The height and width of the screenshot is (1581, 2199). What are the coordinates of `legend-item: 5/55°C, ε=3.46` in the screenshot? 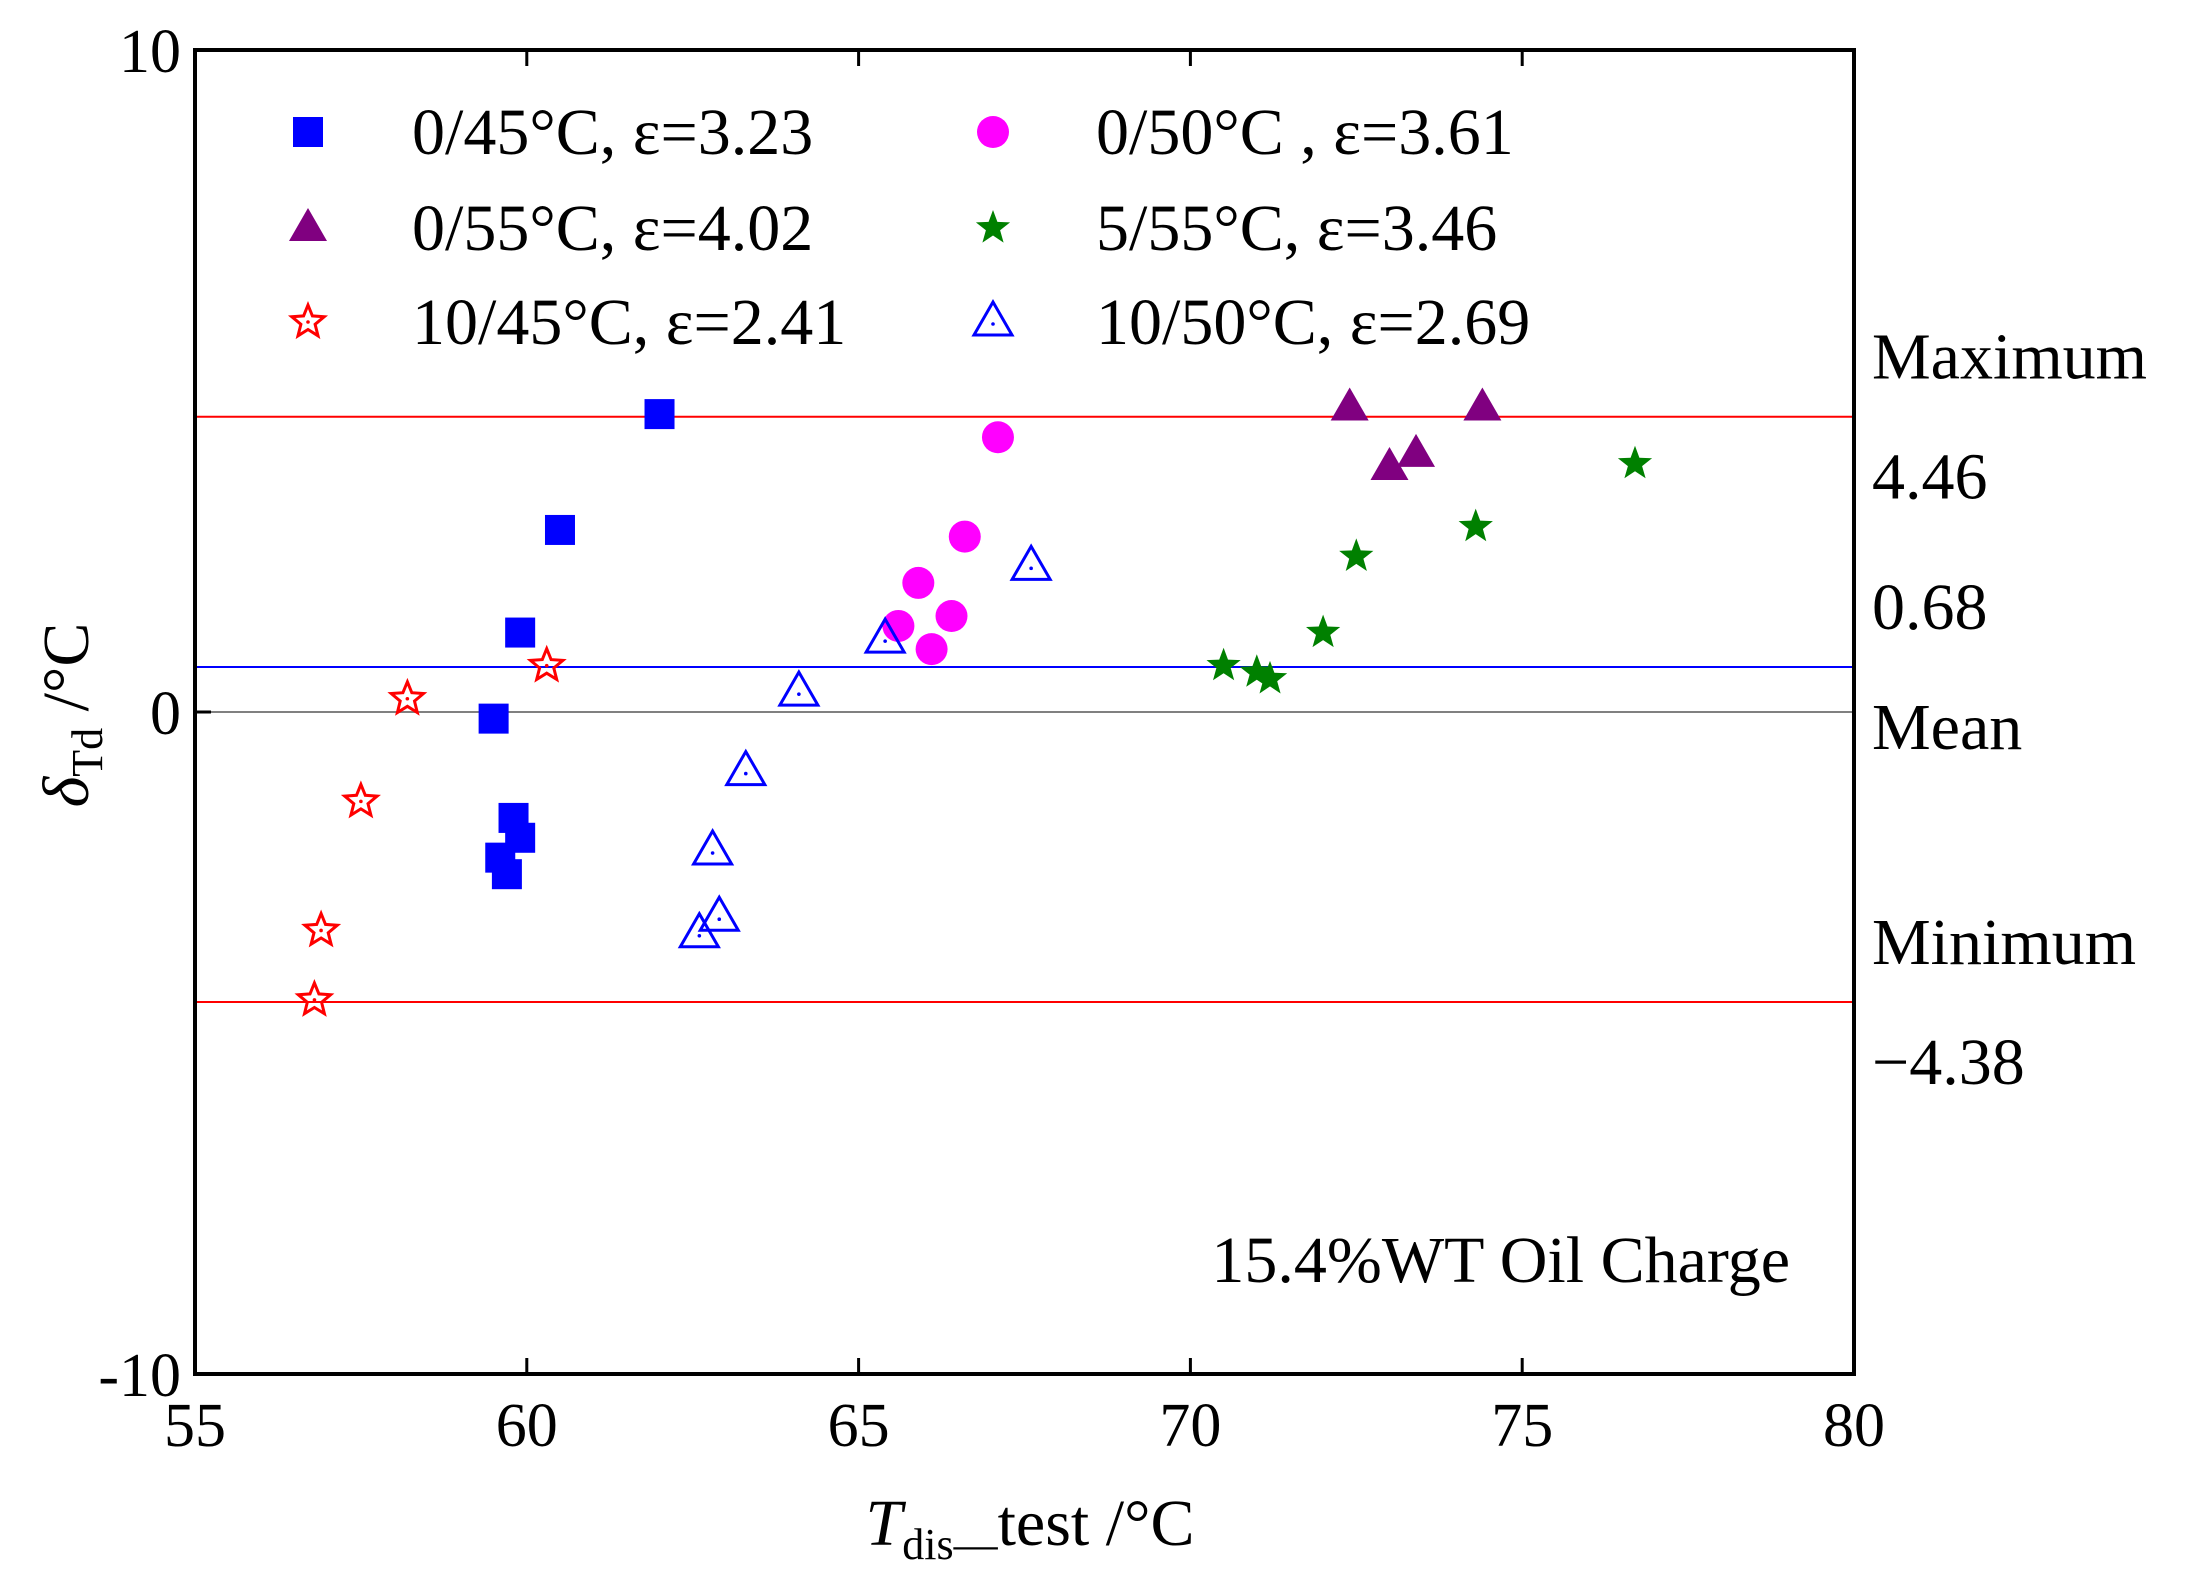 It's located at (1236, 228).